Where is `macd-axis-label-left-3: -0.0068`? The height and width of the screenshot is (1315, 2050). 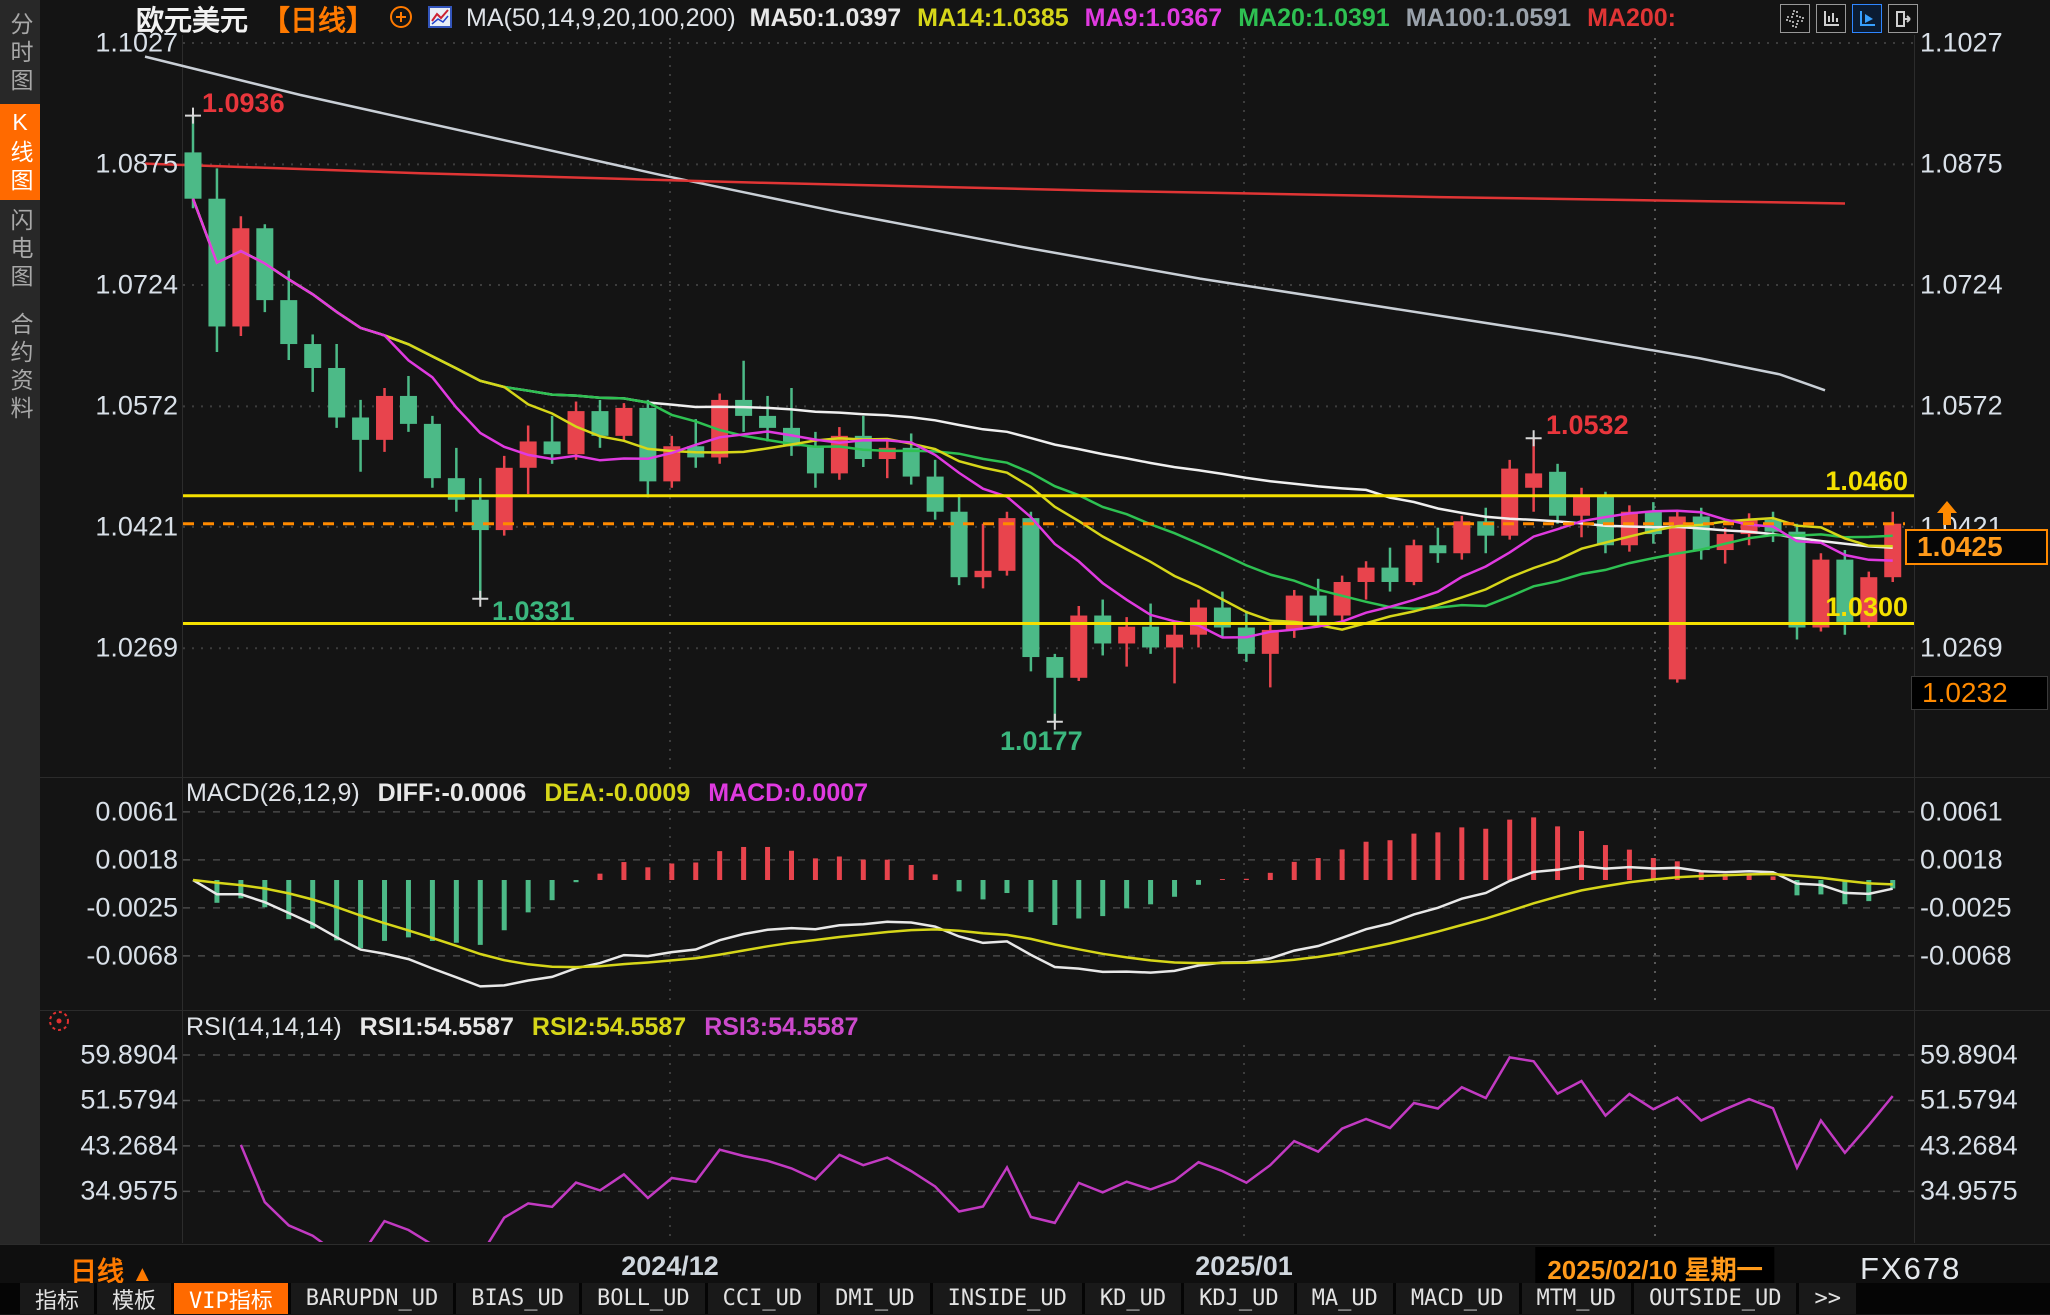
macd-axis-label-left-3: -0.0068 is located at coordinates (132, 955).